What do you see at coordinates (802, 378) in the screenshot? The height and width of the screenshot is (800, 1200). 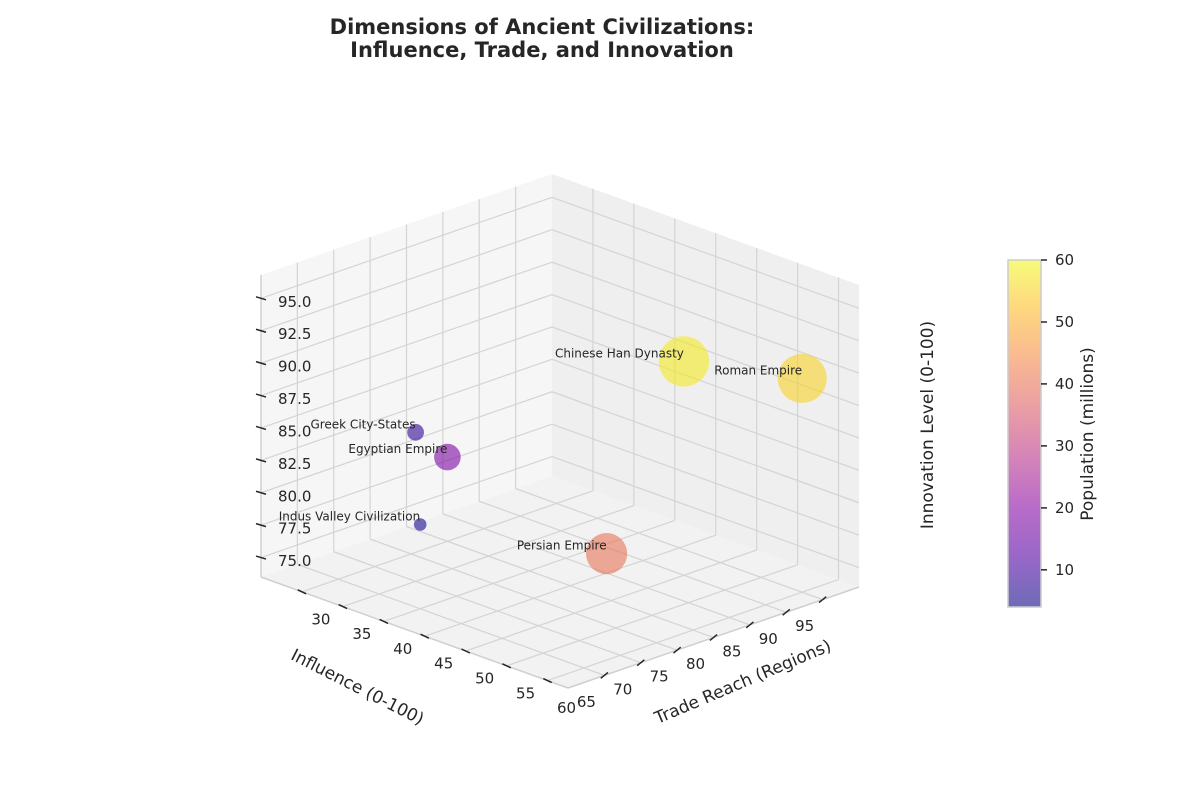 I see `point-roman-empire` at bounding box center [802, 378].